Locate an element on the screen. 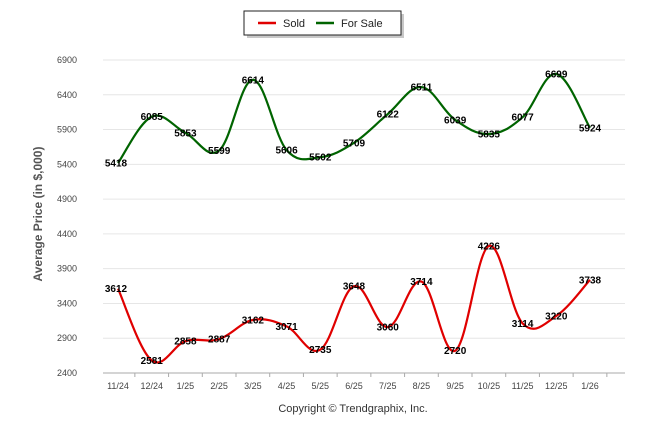  legend-label-for-sale: For Sale is located at coordinates (362, 24).